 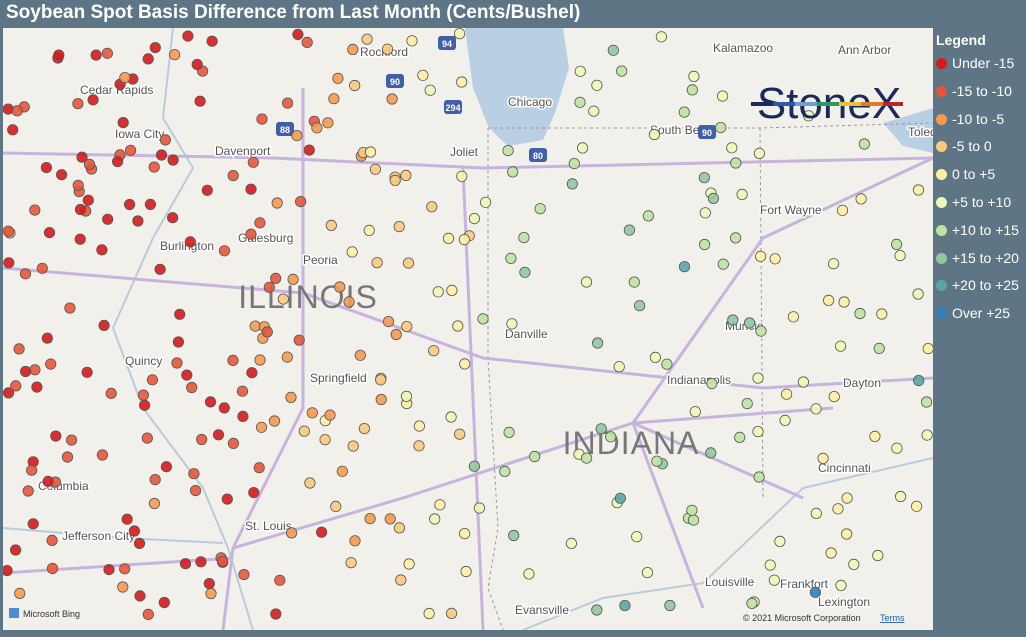 I want to click on terms-link: Terms, so click(x=892, y=618).